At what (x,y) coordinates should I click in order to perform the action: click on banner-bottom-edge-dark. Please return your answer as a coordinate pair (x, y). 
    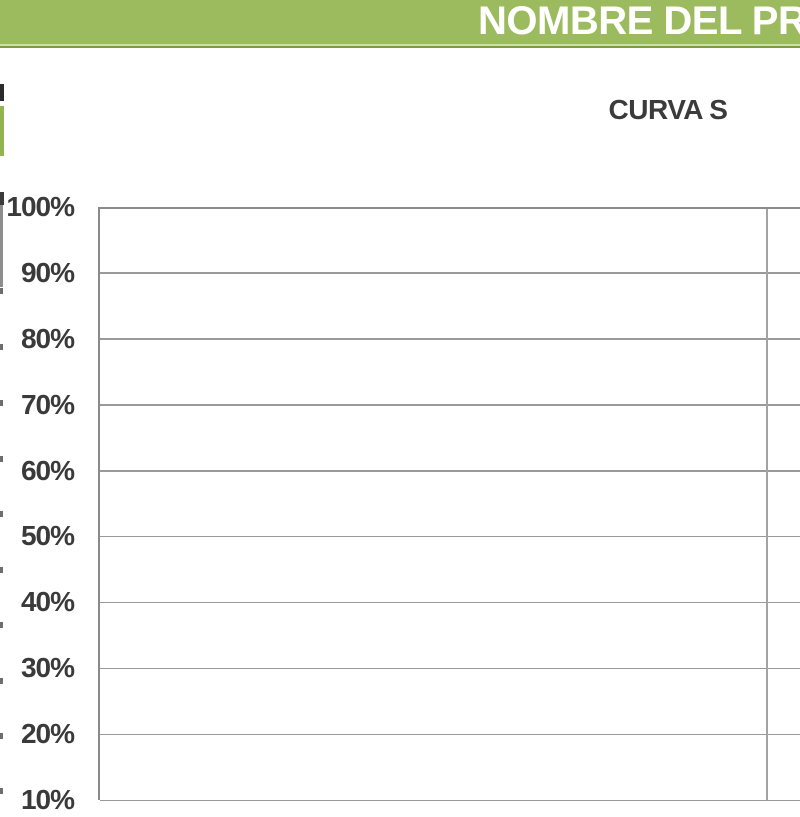
    Looking at the image, I should click on (400, 46).